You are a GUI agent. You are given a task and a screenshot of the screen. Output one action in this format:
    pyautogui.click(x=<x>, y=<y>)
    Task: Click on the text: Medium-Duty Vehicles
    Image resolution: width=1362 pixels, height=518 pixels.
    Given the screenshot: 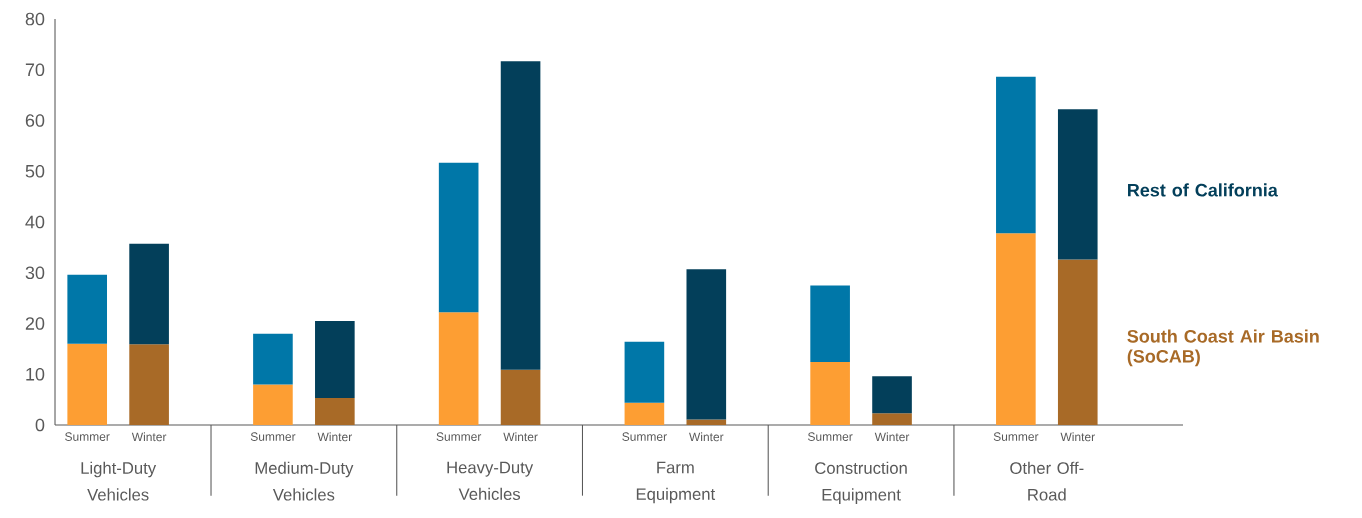 What is the action you would take?
    pyautogui.click(x=304, y=481)
    